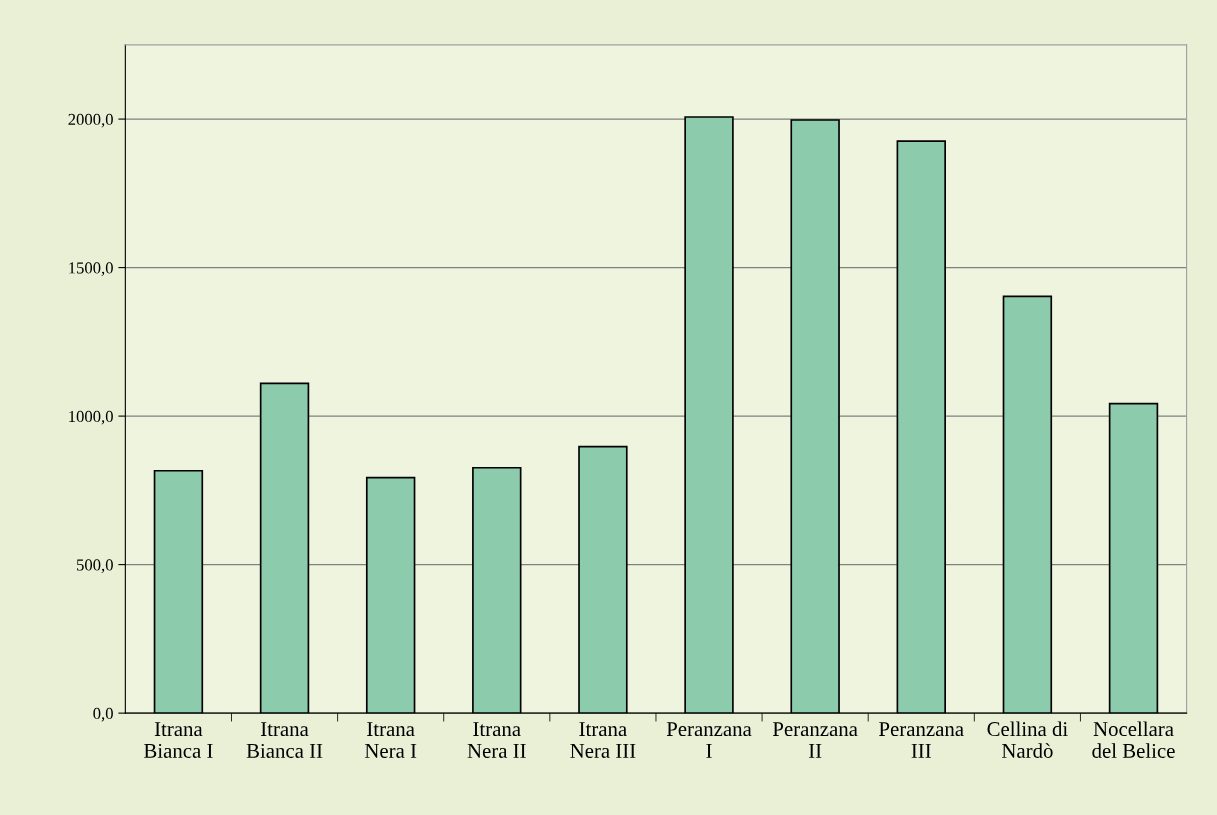 The height and width of the screenshot is (815, 1217). I want to click on x-tick-label: Peranzana I, so click(709, 740).